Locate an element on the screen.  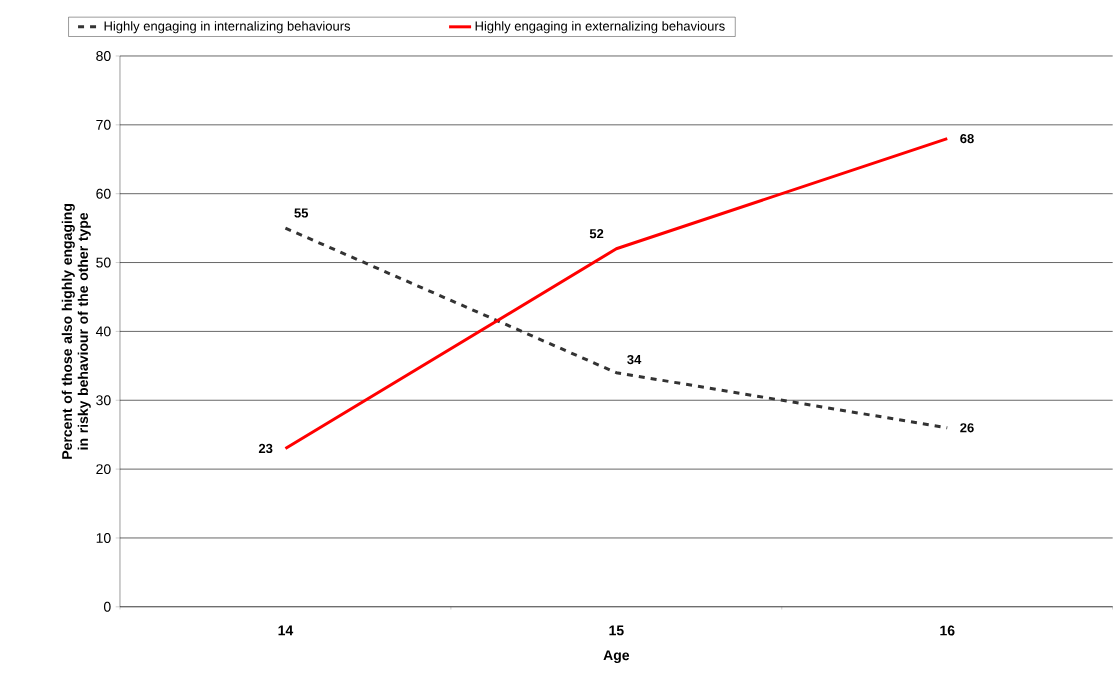
legend-label: Highly engaging in externalizing behaviours is located at coordinates (600, 27).